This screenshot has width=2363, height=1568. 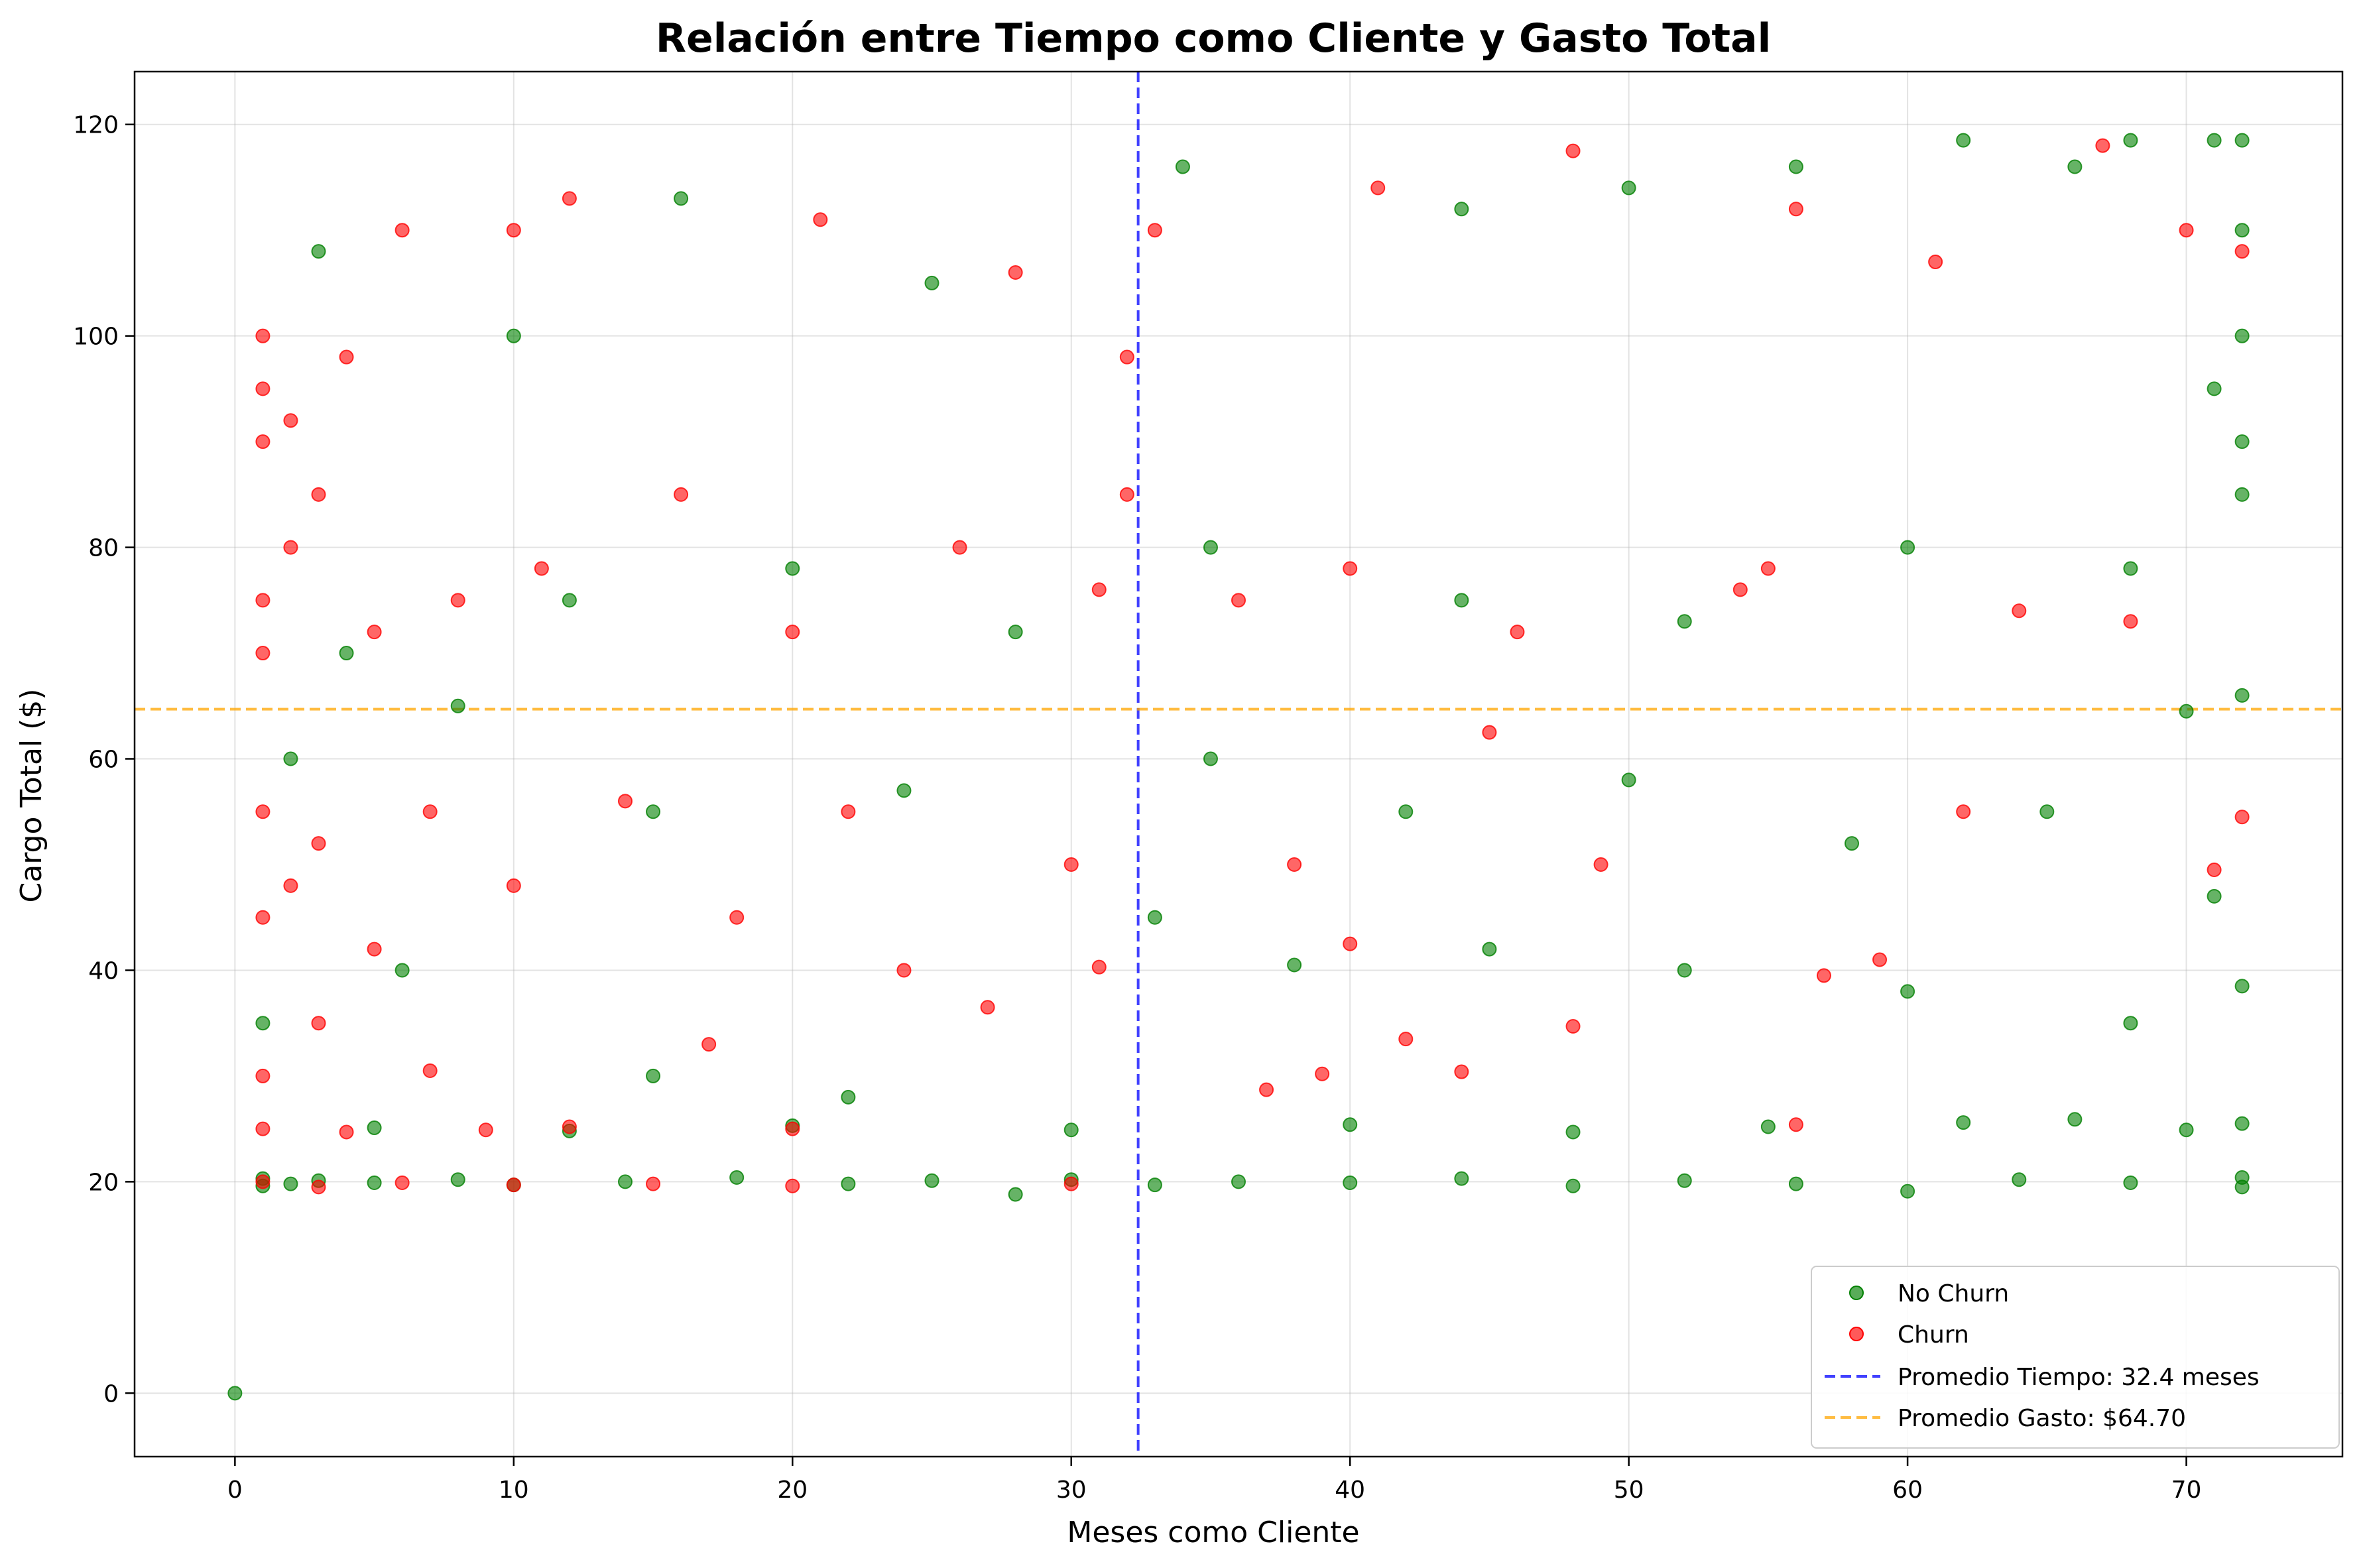 What do you see at coordinates (1213, 1532) in the screenshot?
I see `x-axis-label: Meses como Cliente` at bounding box center [1213, 1532].